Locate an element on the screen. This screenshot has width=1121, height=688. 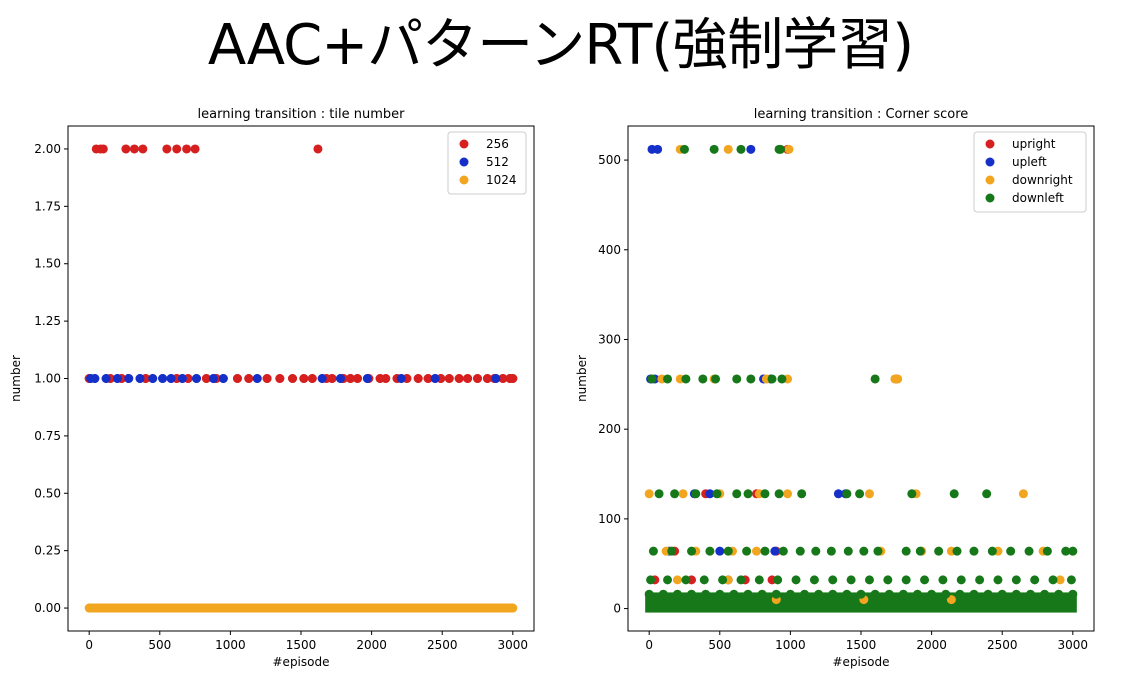
y-tick-label: 400 is located at coordinates (609, 250).